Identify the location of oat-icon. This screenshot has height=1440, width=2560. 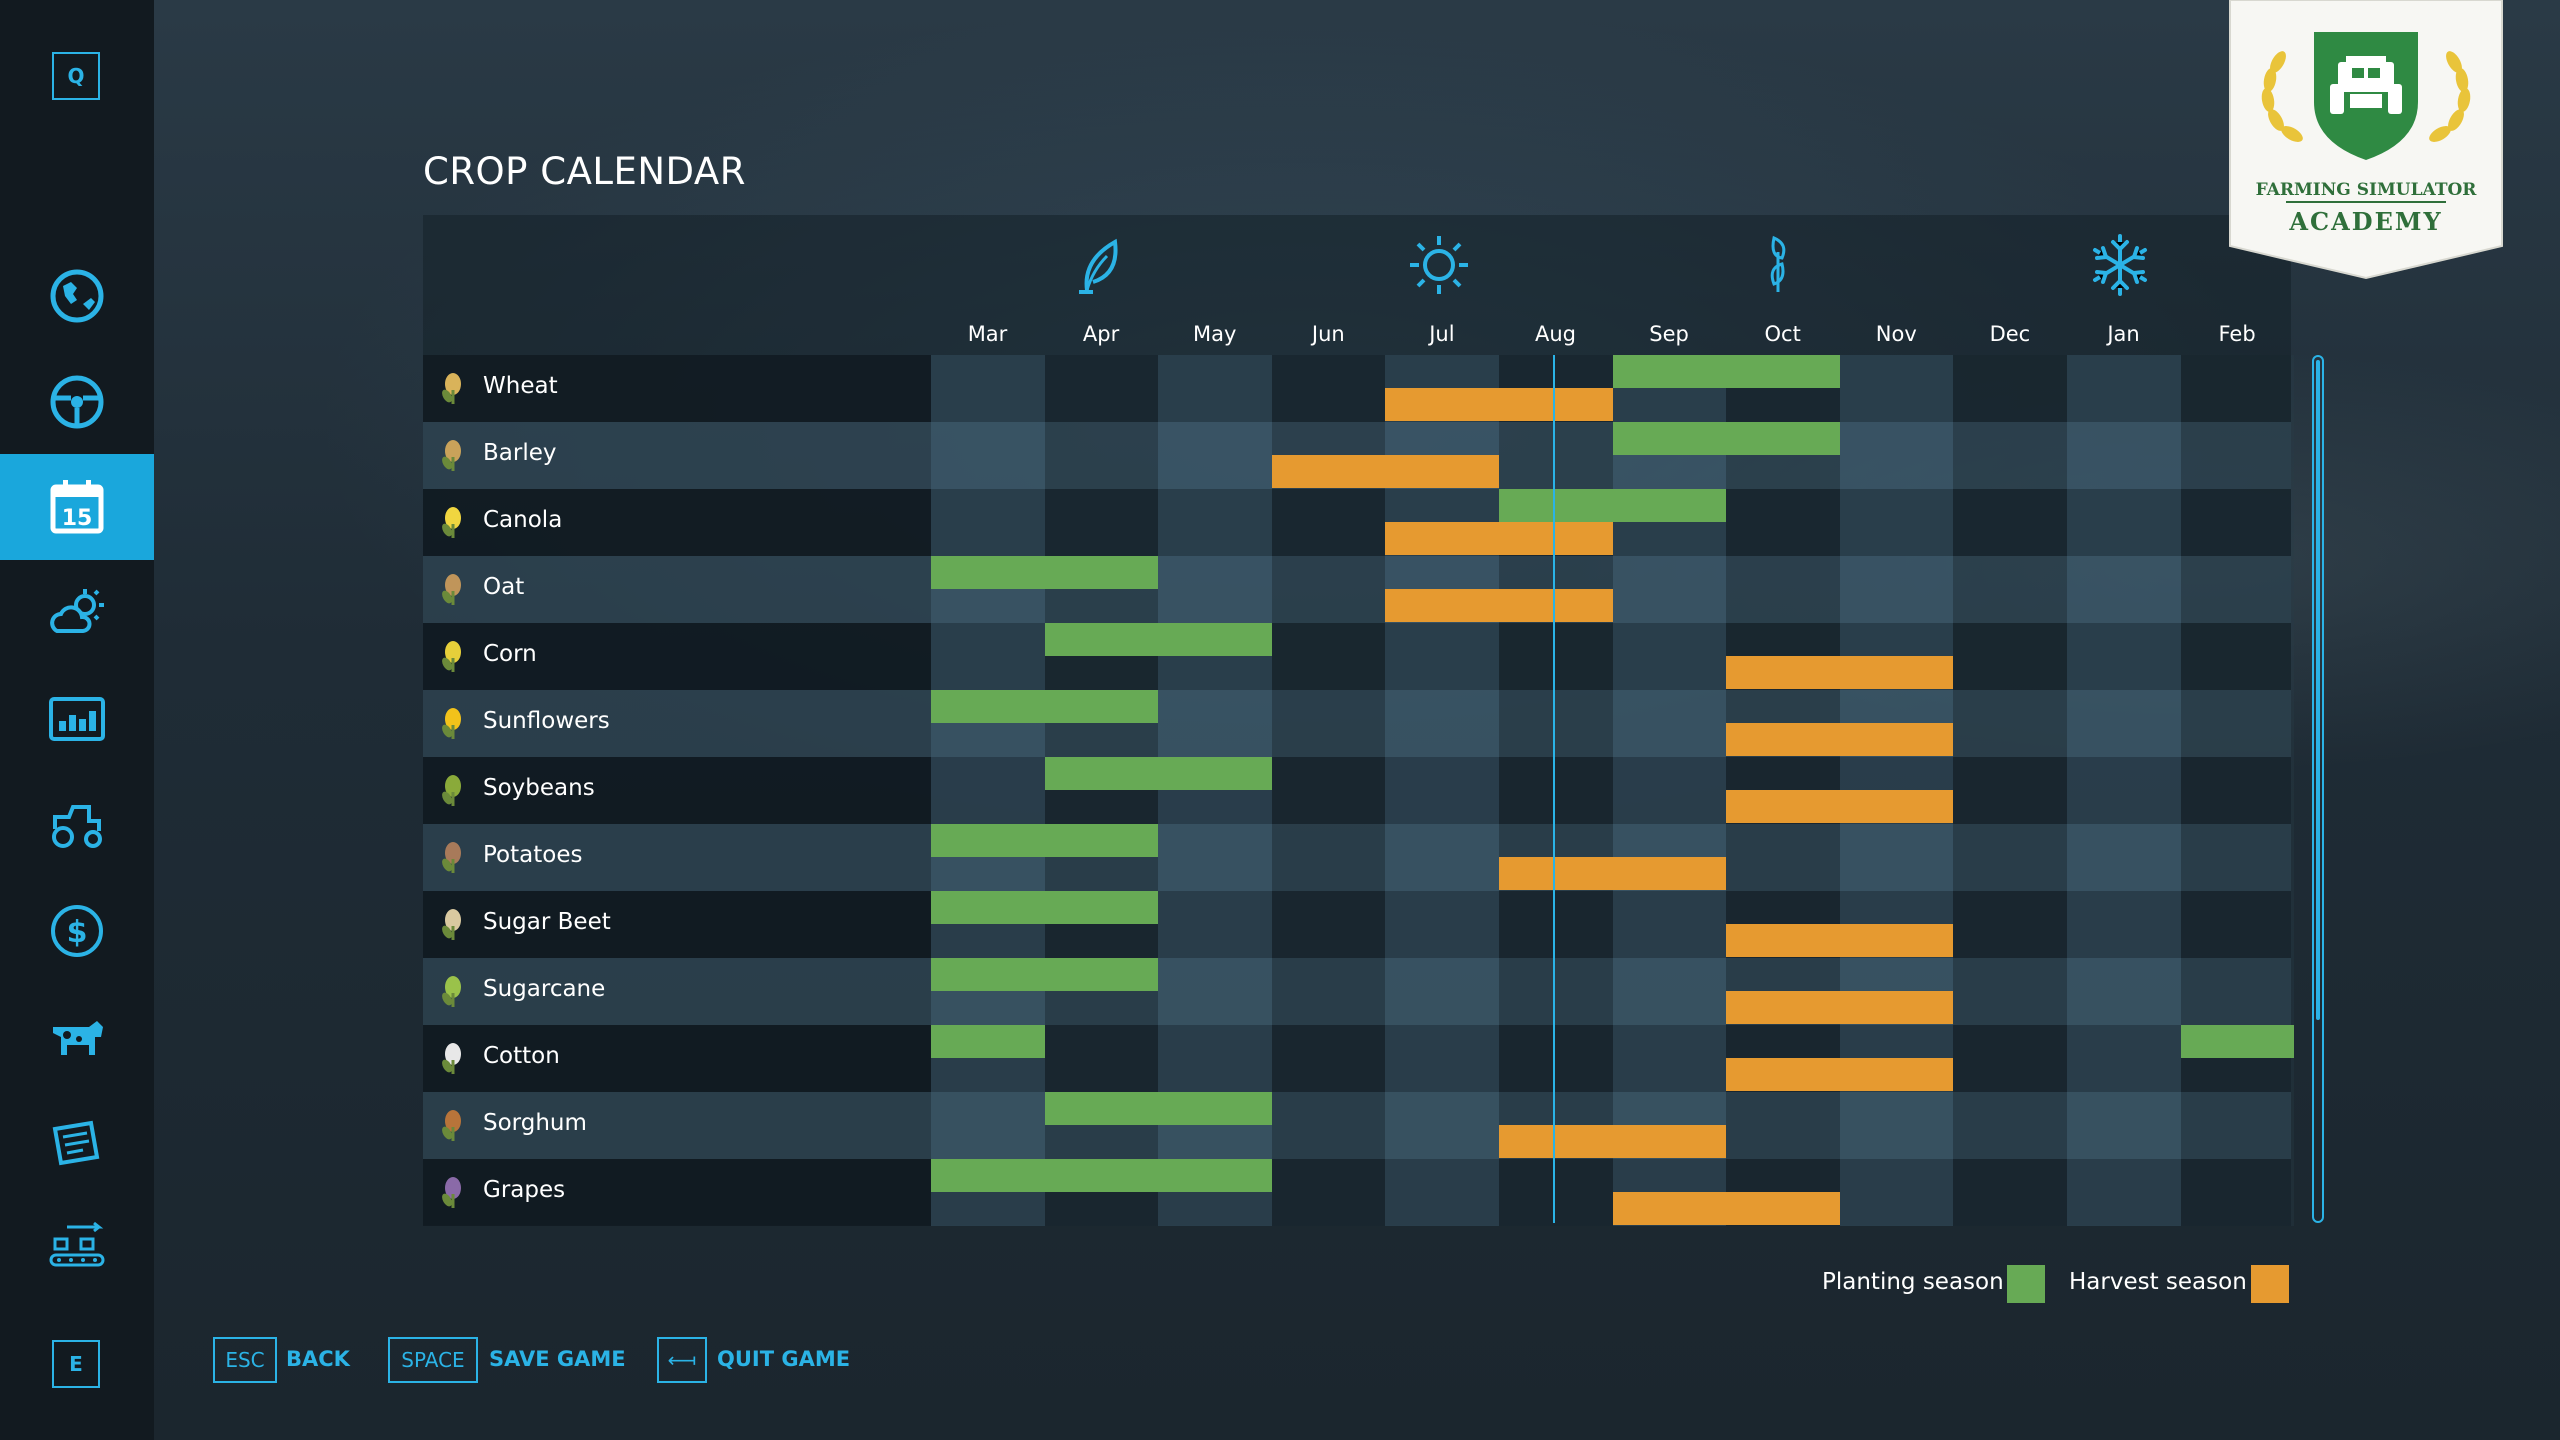
(451, 589).